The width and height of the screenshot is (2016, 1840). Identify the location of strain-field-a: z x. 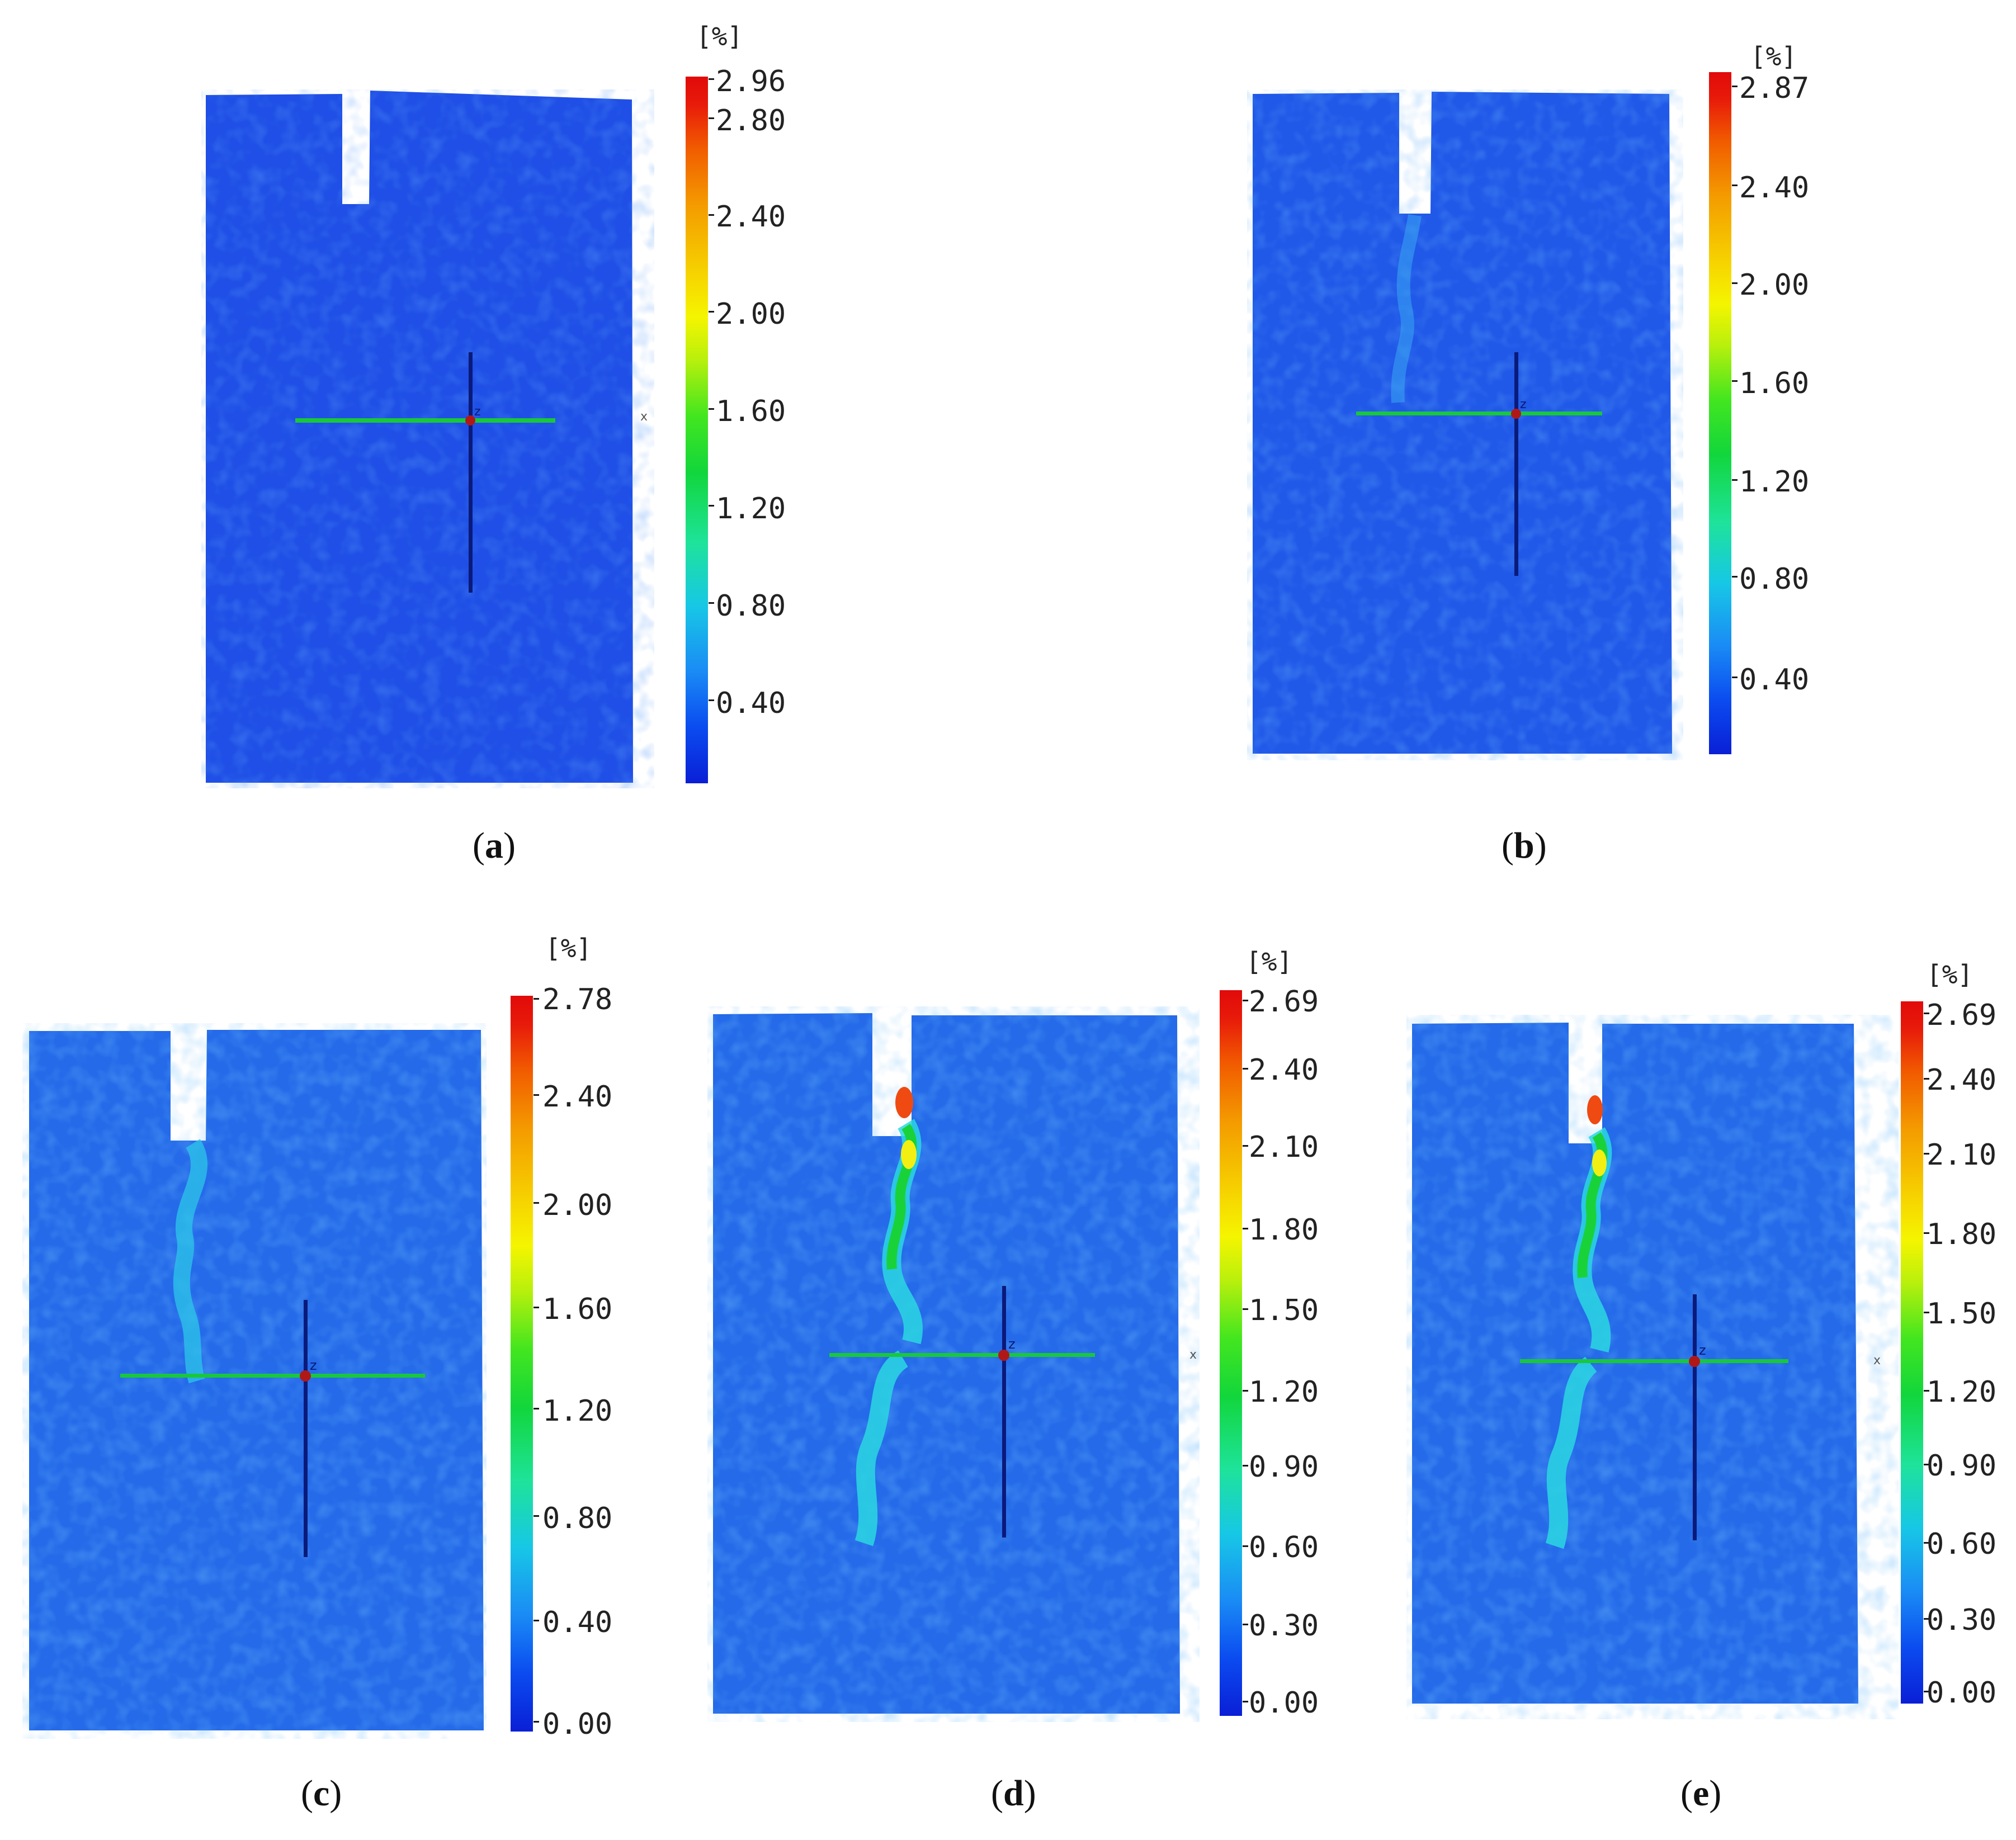
(427, 437).